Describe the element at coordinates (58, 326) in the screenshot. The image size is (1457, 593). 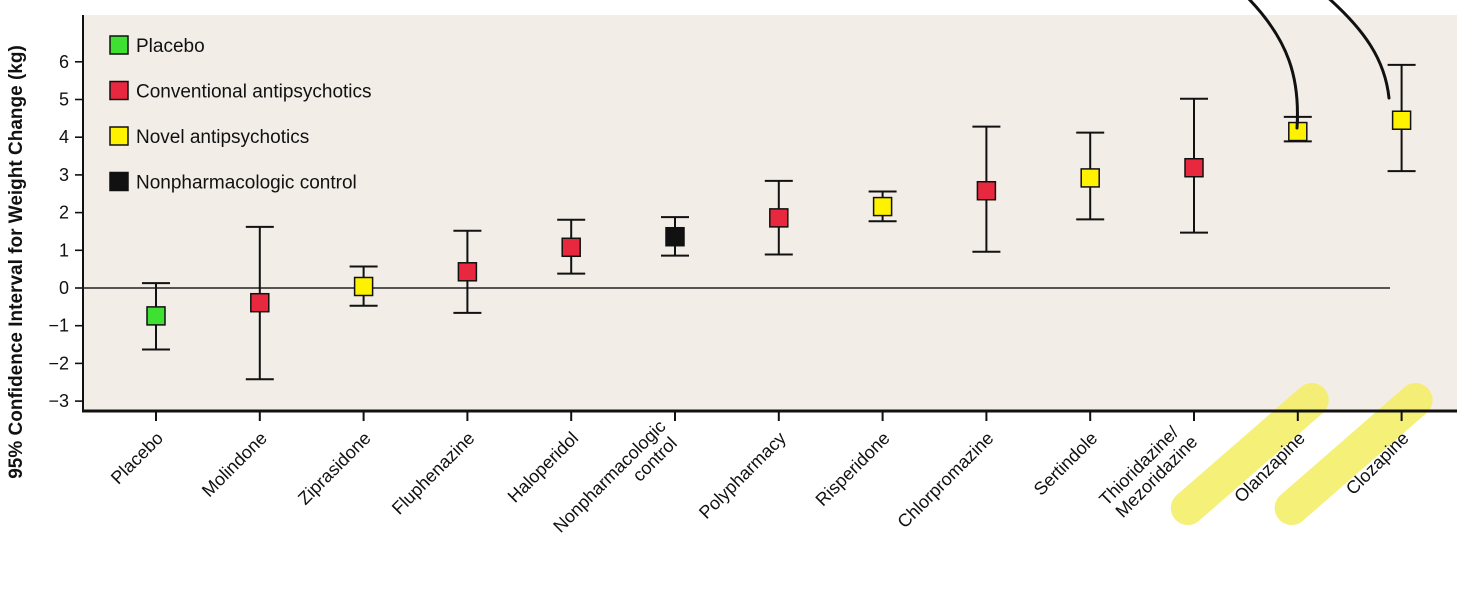
I see `y-tick-label: −1` at that location.